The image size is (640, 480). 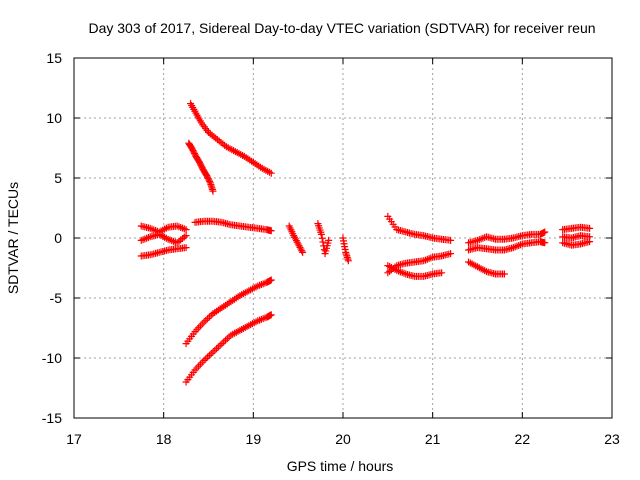 What do you see at coordinates (52, 418) in the screenshot?
I see `y-tick-label: -15` at bounding box center [52, 418].